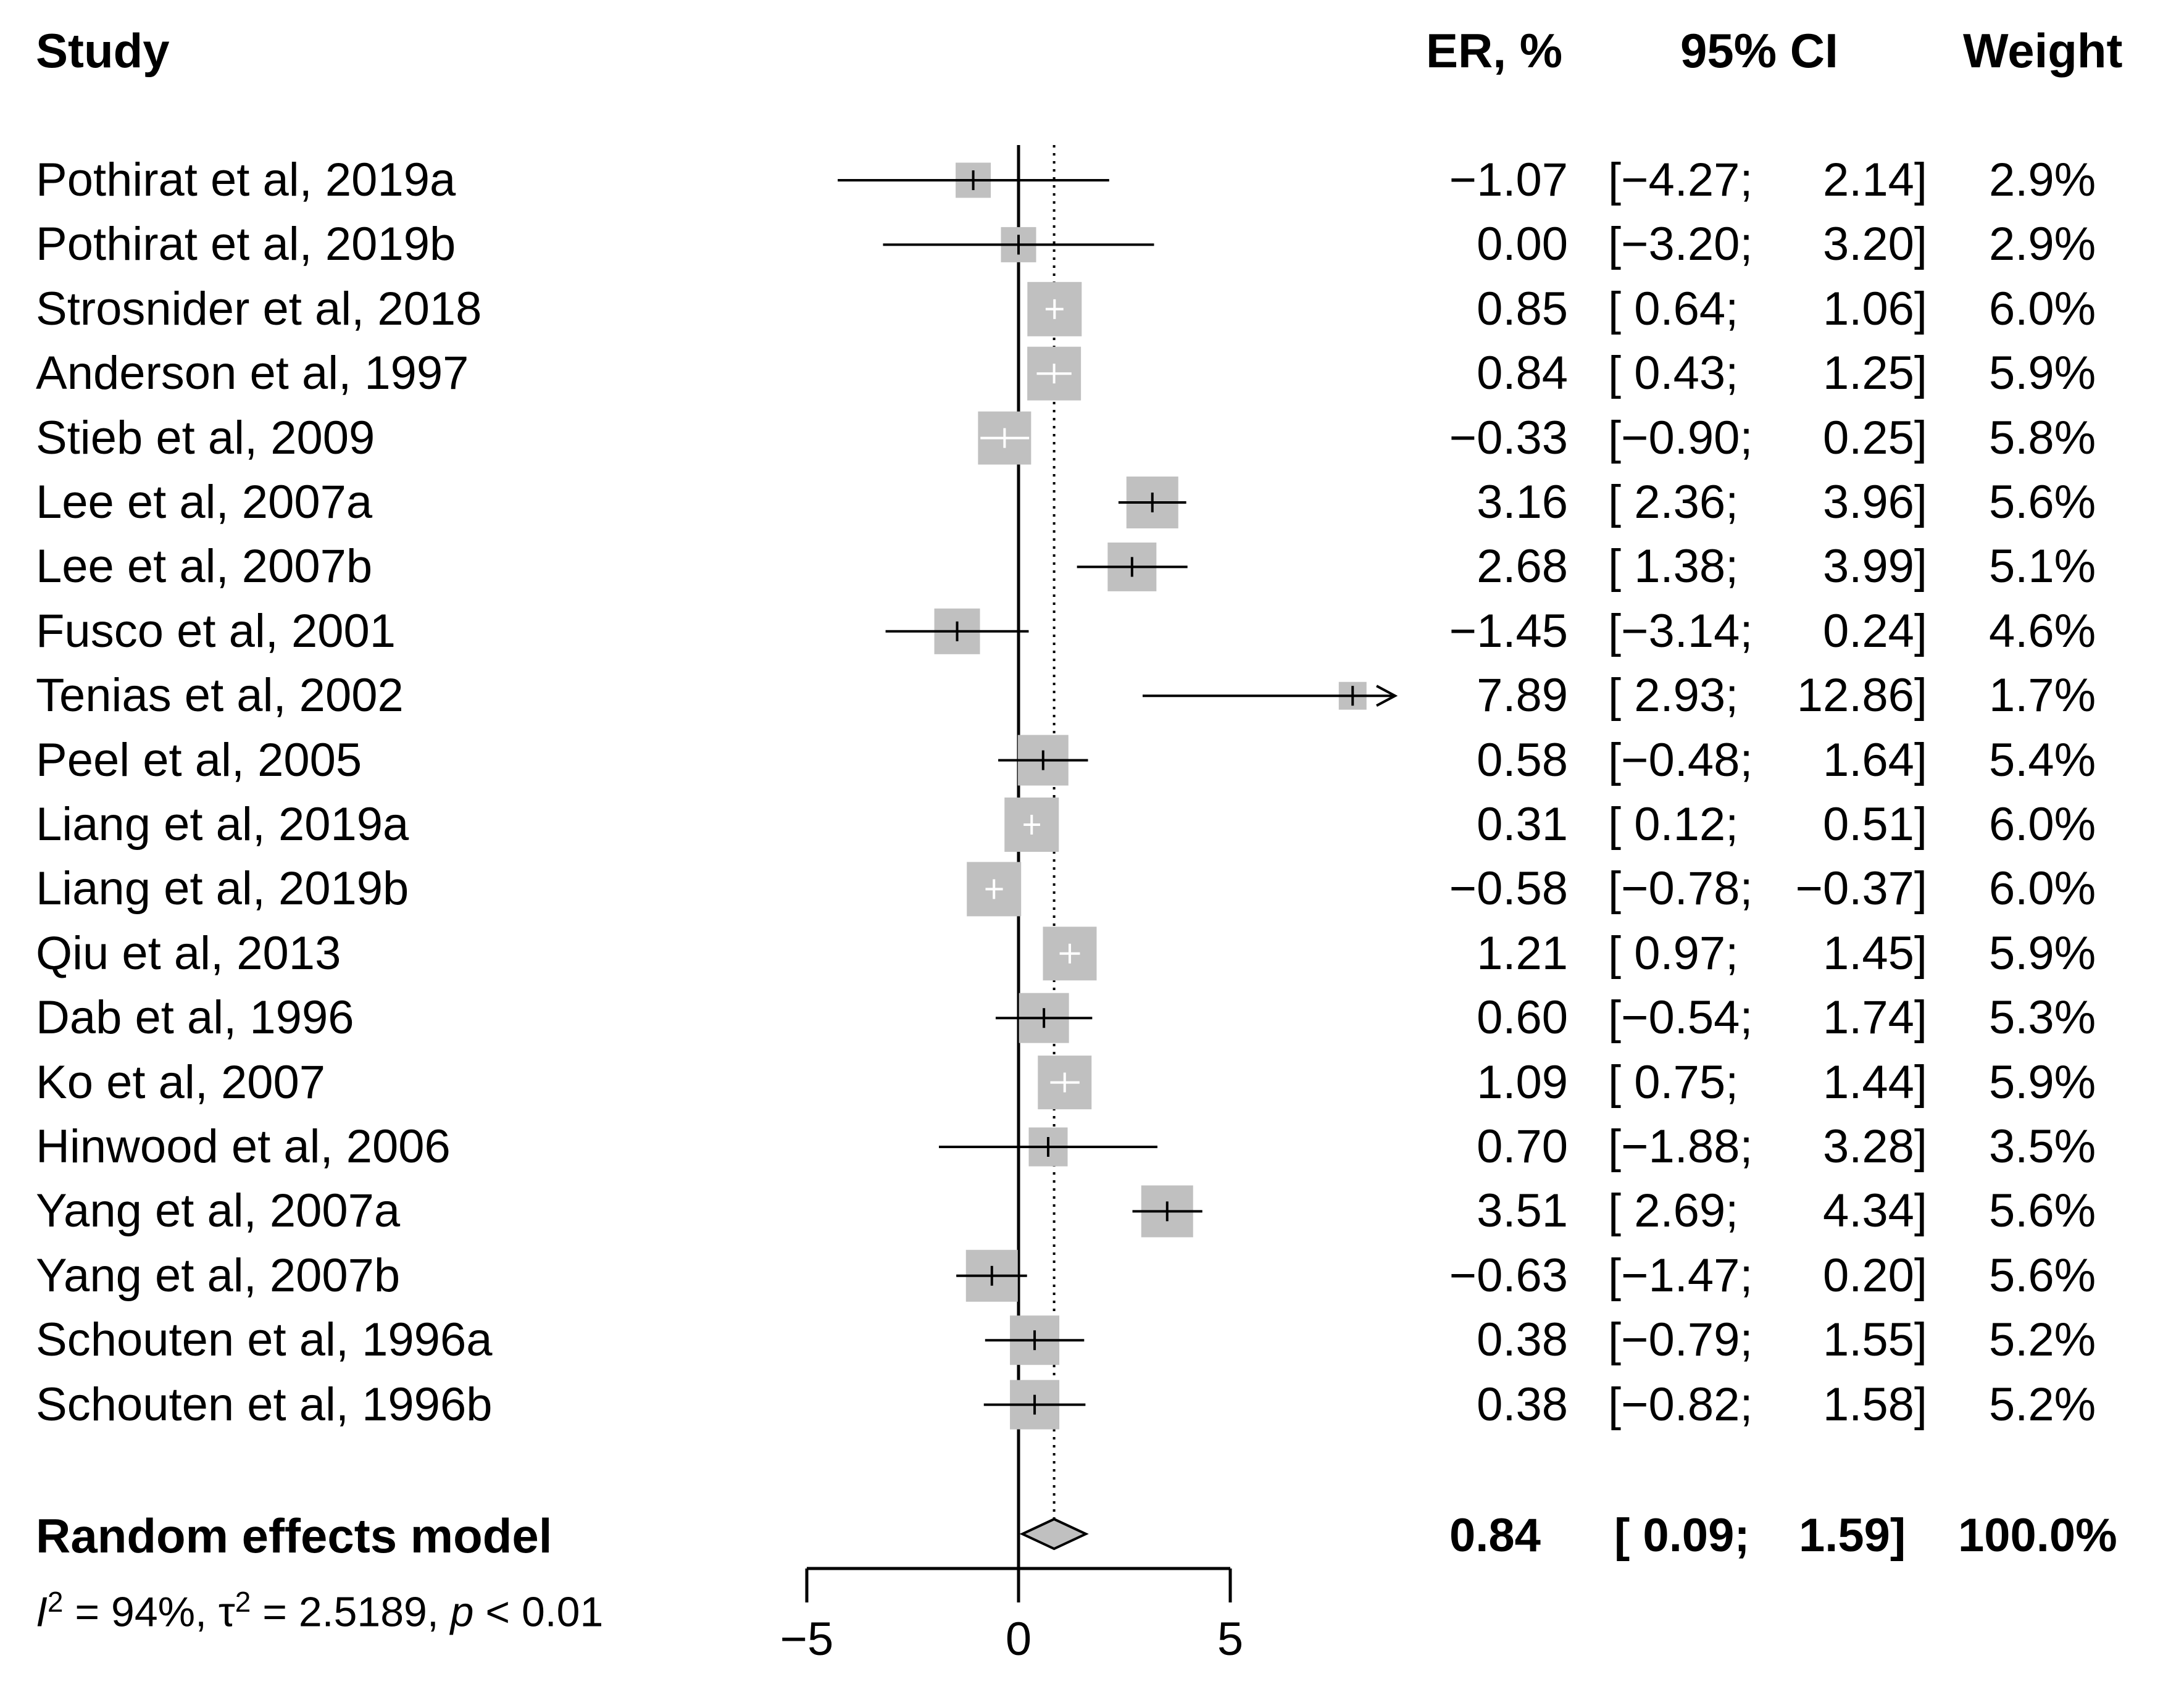 The image size is (2163, 1708). I want to click on study-er: 1.09, so click(1522, 1082).